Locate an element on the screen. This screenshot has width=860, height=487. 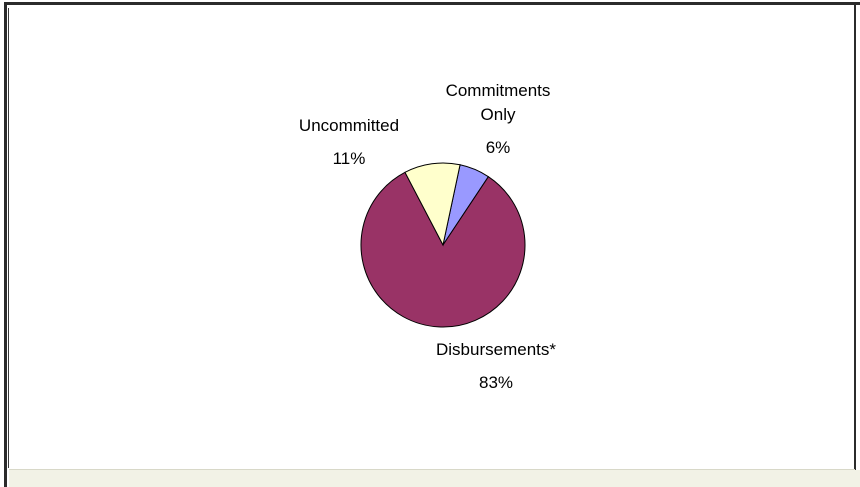
frame-border-left-inner is located at coordinates (8, 238).